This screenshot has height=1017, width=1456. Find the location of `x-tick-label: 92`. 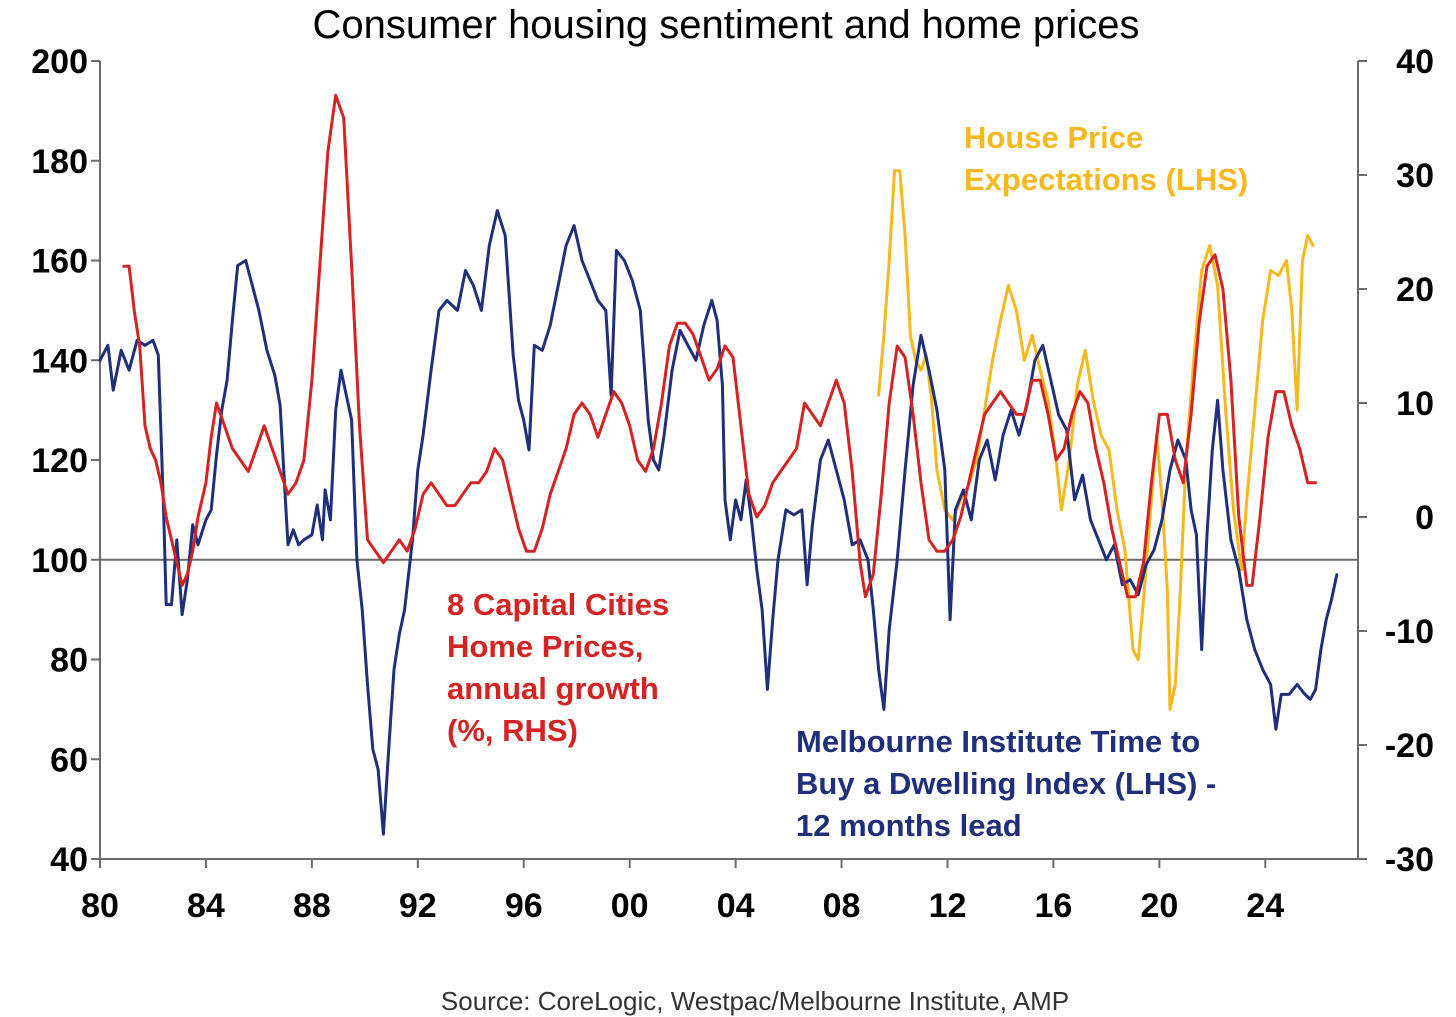

x-tick-label: 92 is located at coordinates (418, 906).